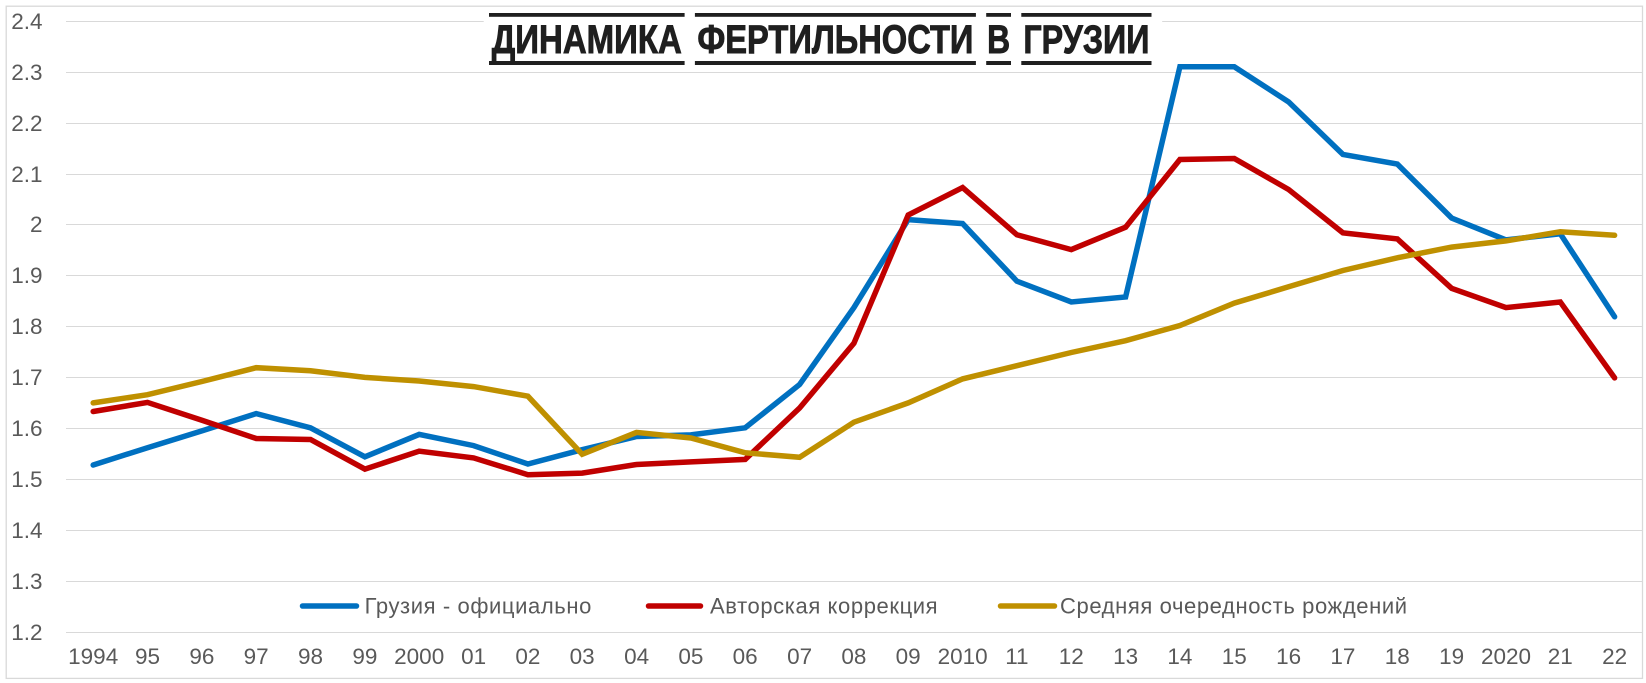  What do you see at coordinates (908, 656) in the screenshot?
I see `svg-text: 09` at bounding box center [908, 656].